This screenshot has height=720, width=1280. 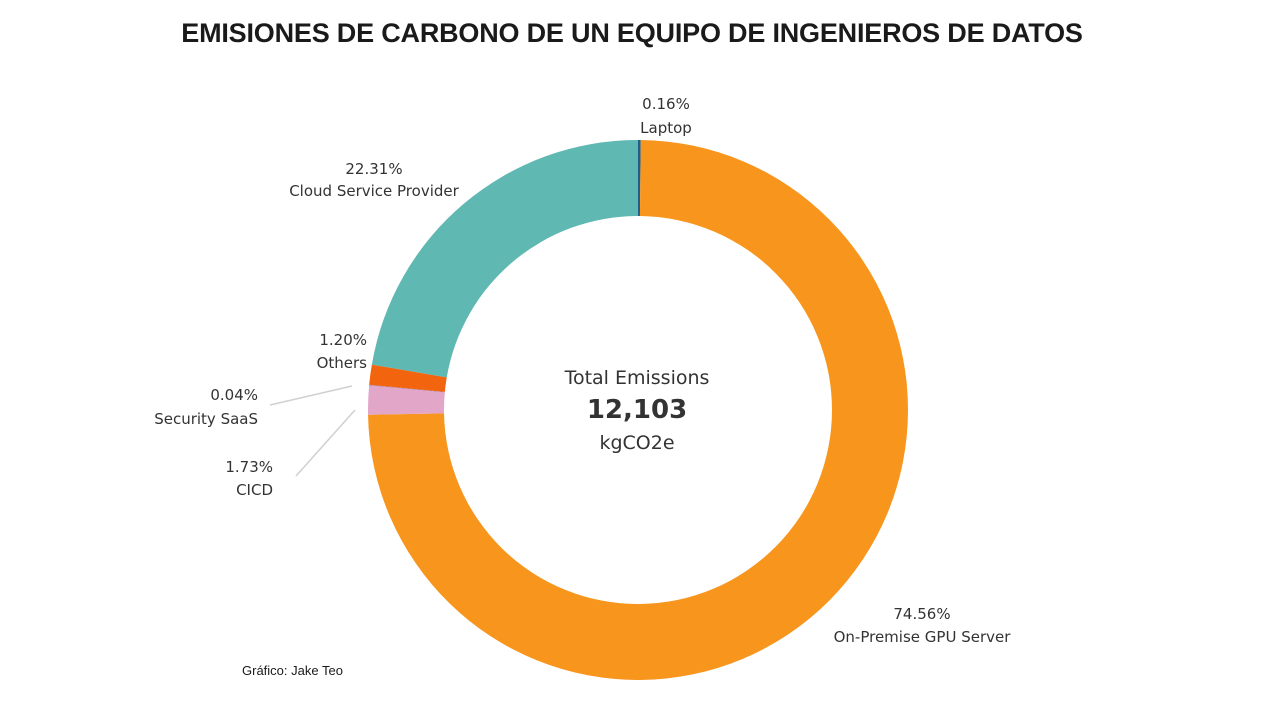 I want to click on slice-name-on-premise-gpu-server: On-Premise GPU Server, so click(x=923, y=637).